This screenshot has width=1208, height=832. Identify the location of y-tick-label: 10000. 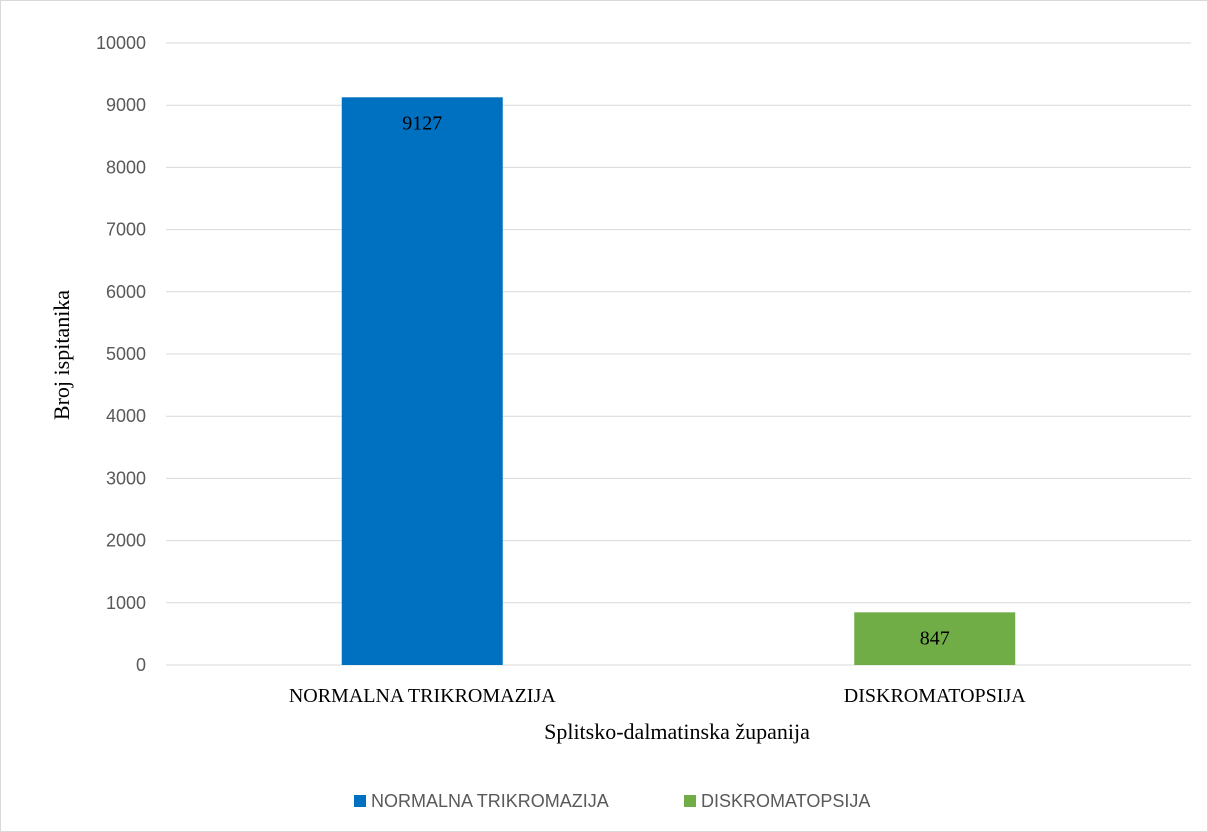
(121, 43).